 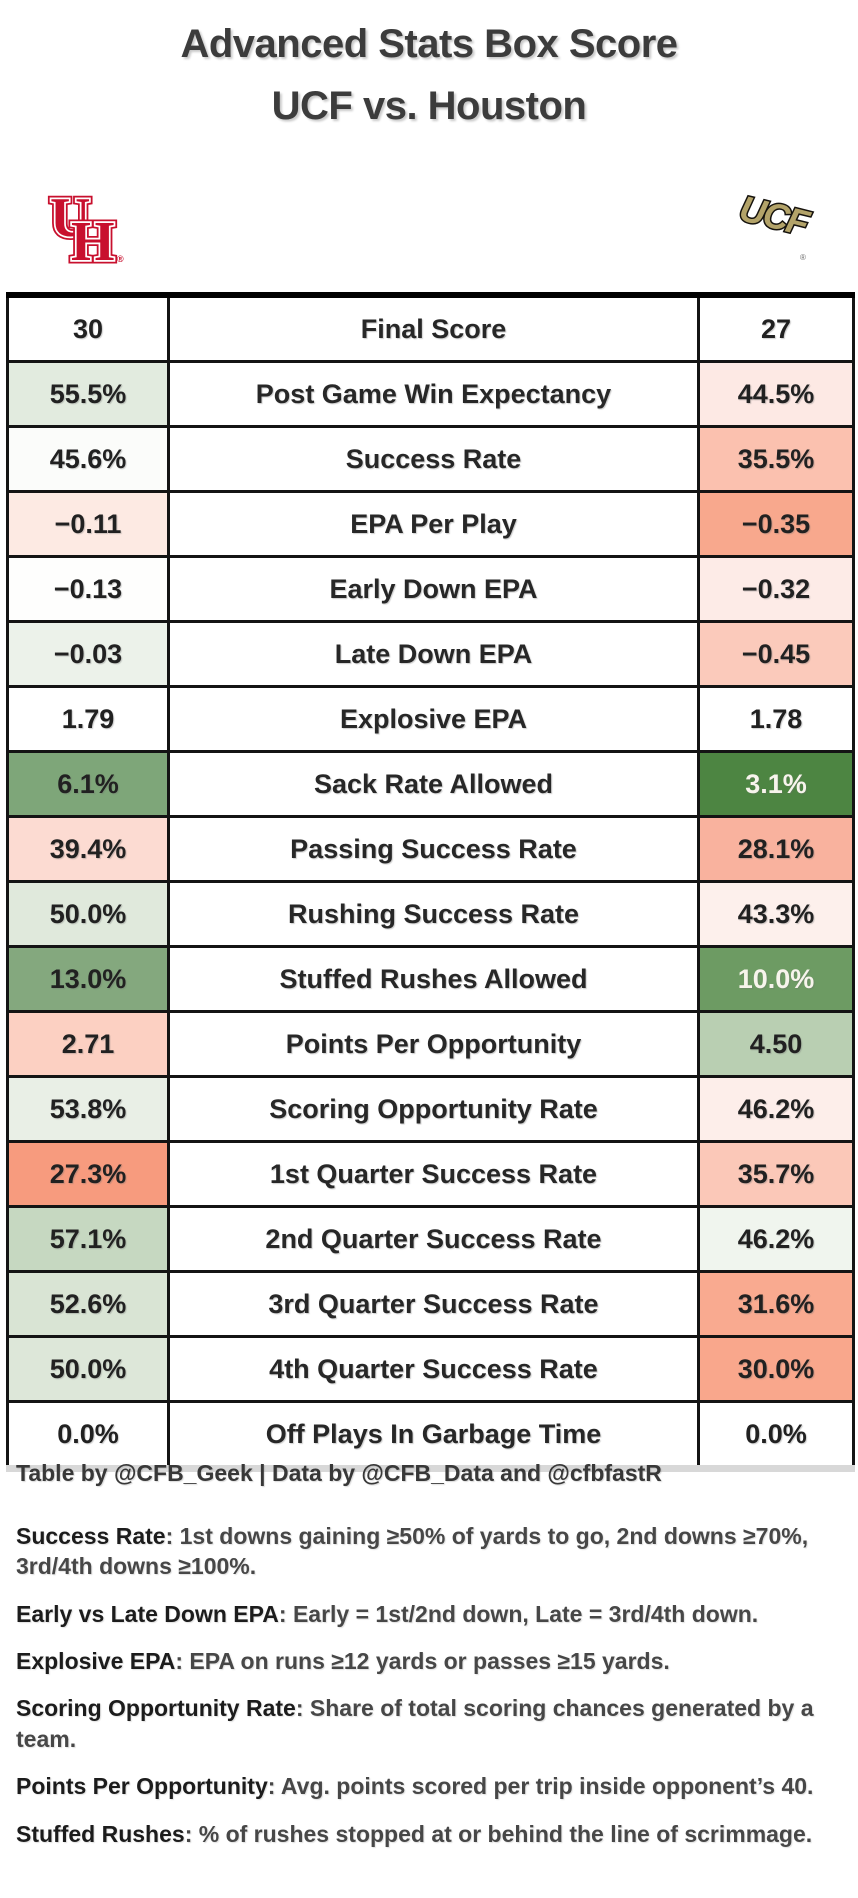 I want to click on uh-letter-u-fill: U, so click(x=70, y=218).